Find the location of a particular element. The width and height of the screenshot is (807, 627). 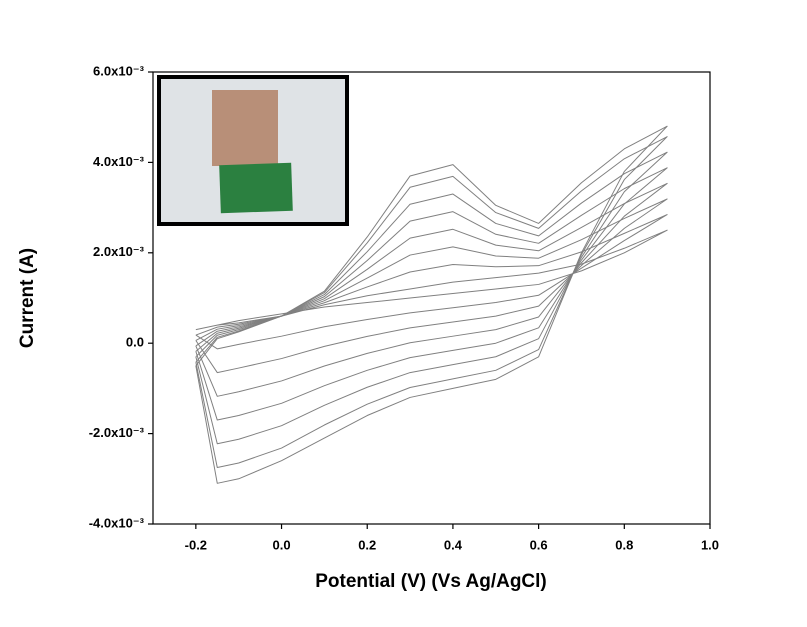

copper-strip is located at coordinates (245, 128).